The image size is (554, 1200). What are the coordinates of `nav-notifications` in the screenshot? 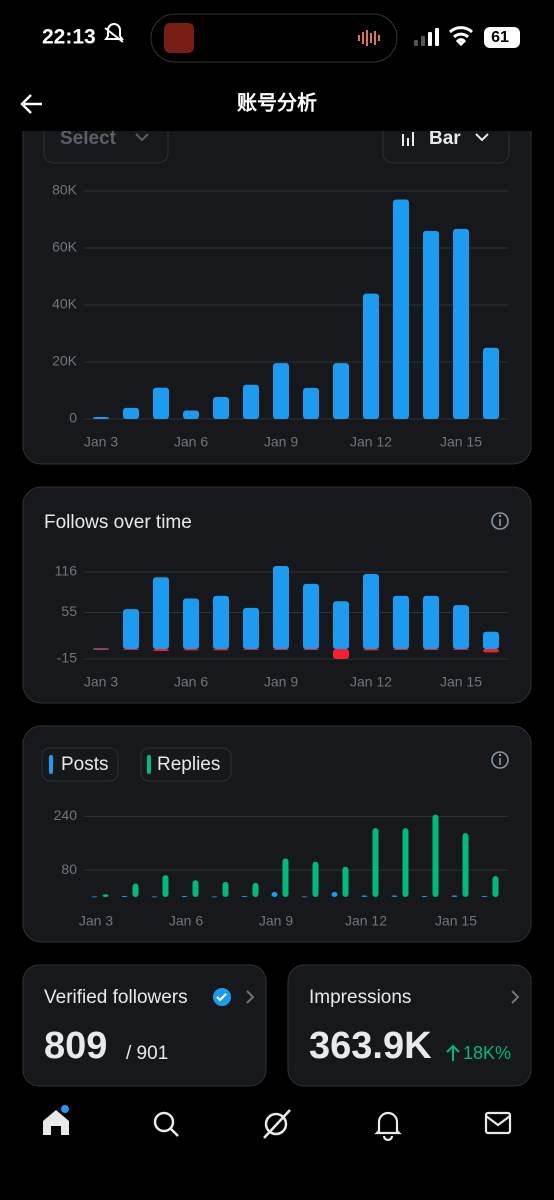 It's located at (388, 1126).